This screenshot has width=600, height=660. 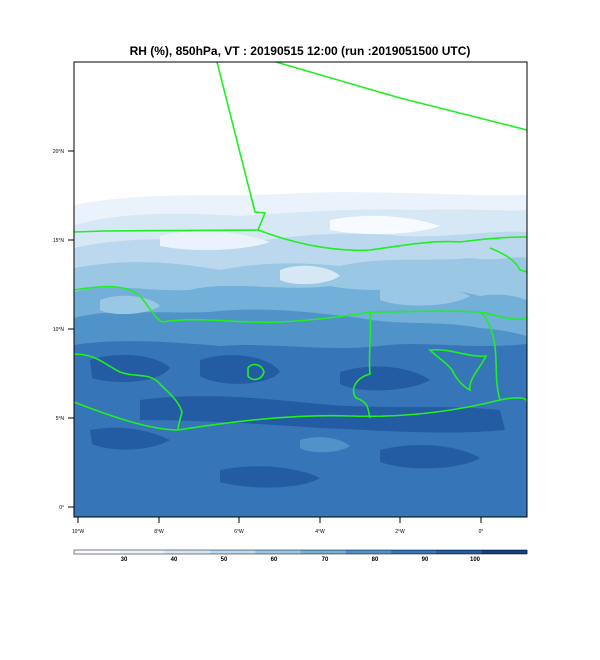 I want to click on colorbar-label: 50, so click(x=224, y=560).